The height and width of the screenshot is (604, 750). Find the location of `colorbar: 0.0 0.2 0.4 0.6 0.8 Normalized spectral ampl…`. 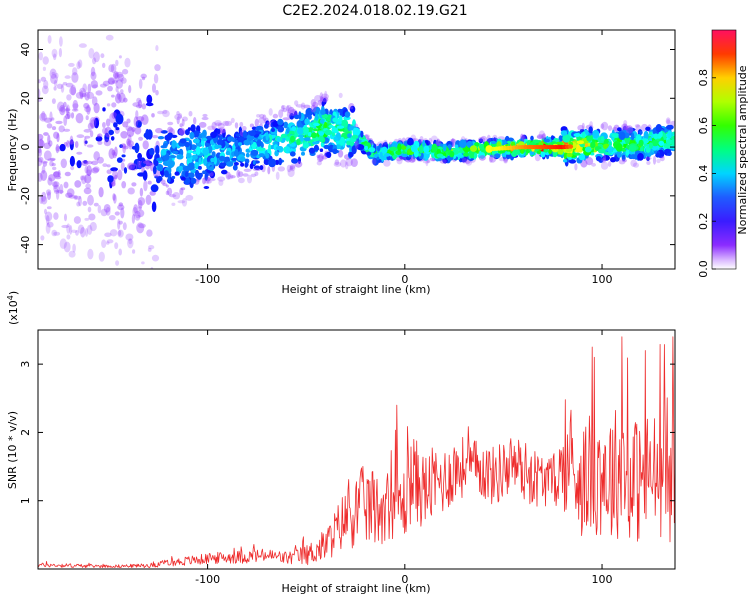

colorbar: 0.0 0.2 0.4 0.6 0.8 Normalized spectral ampl… is located at coordinates (723, 153).